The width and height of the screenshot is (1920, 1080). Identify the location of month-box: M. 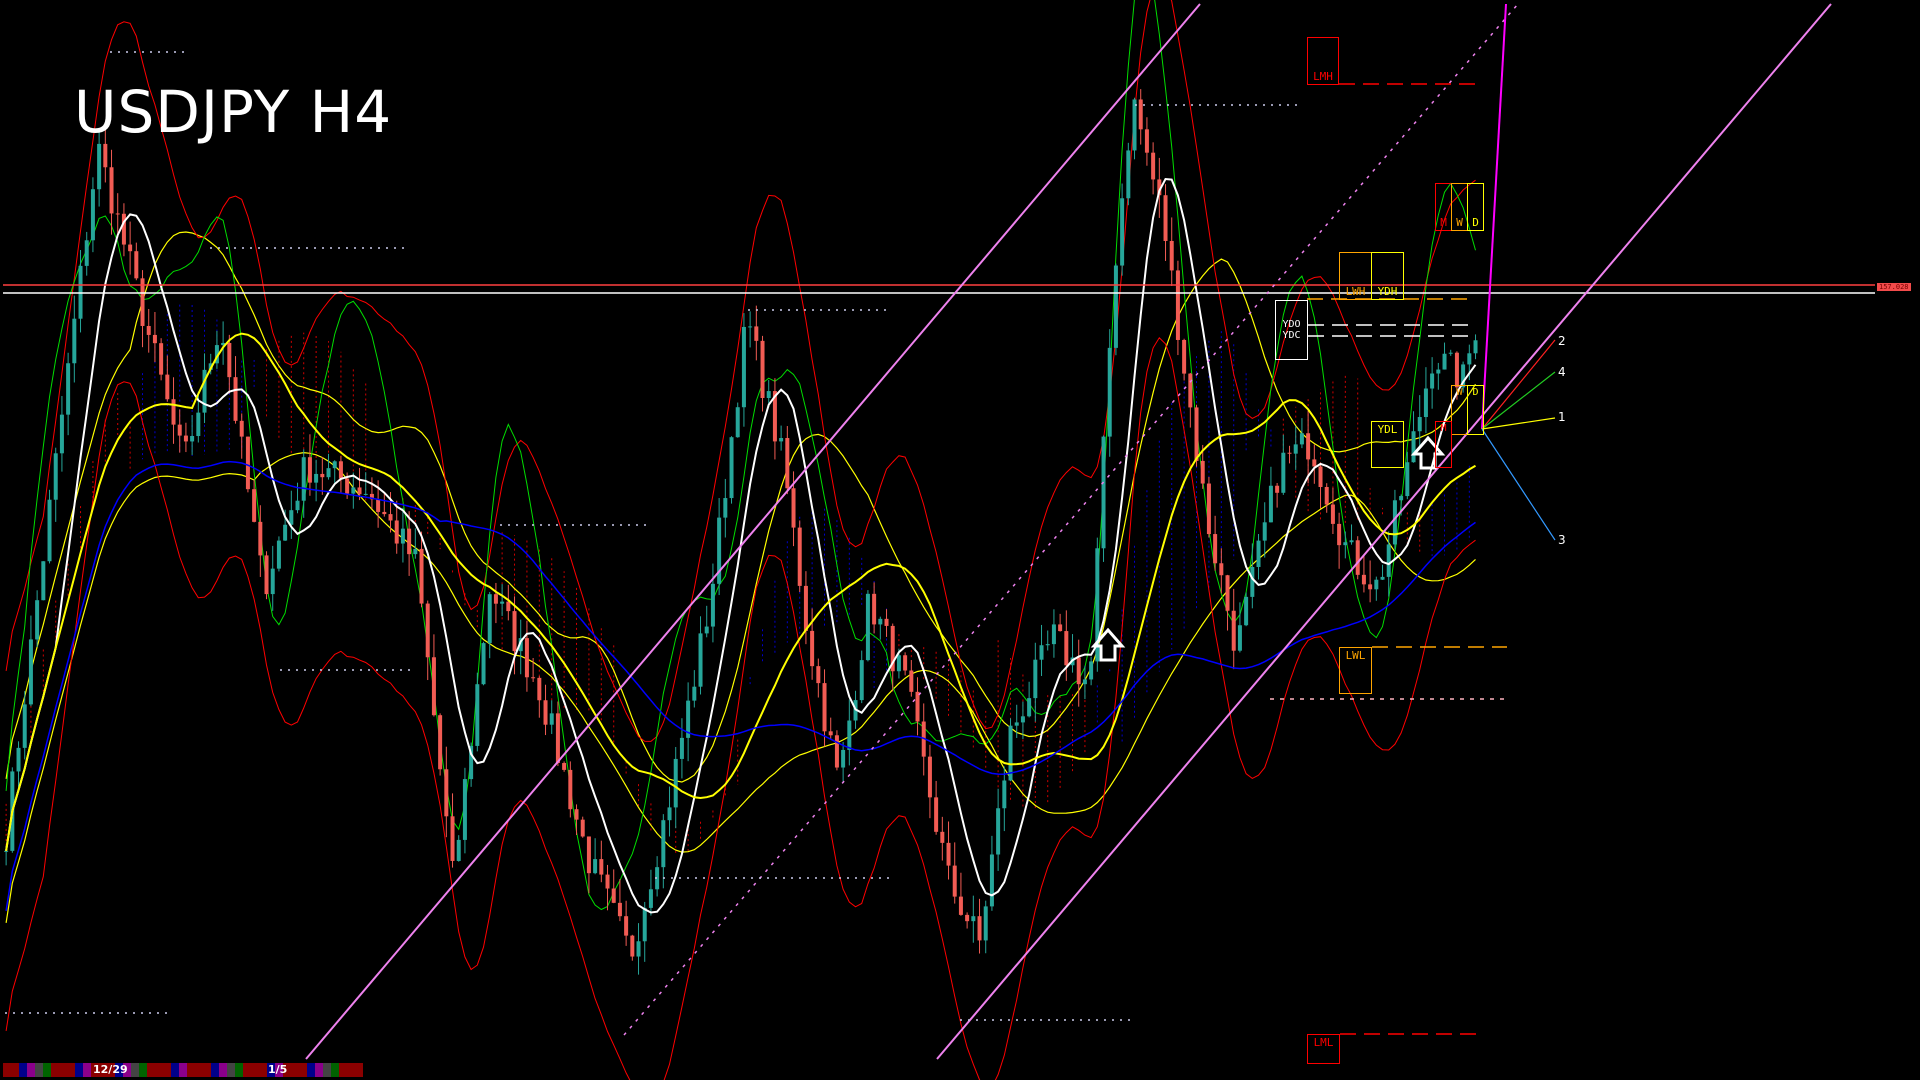
(1443, 207).